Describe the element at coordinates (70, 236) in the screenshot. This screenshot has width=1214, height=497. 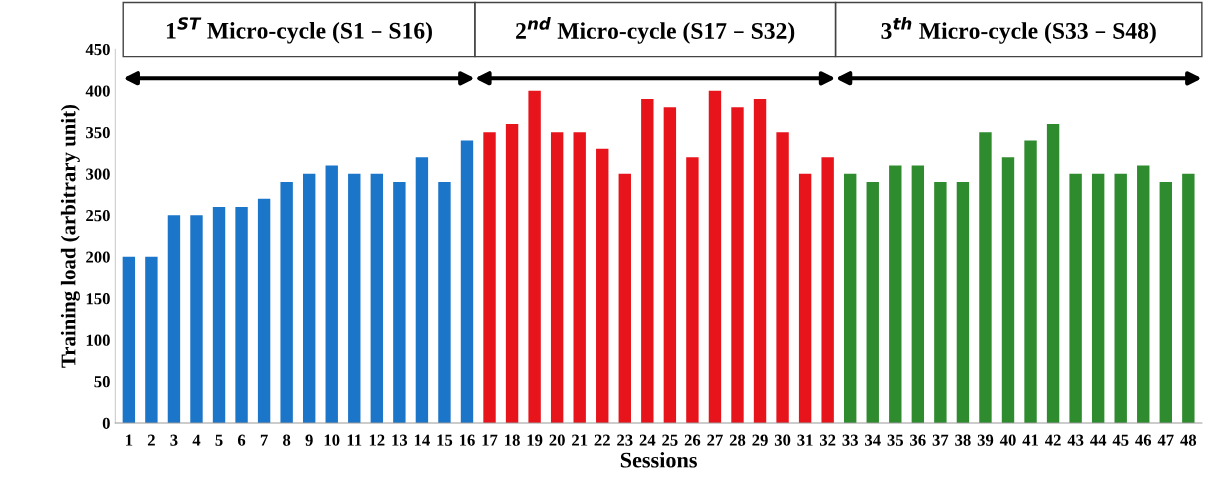
I see `y-axis-title: Training load (arbitrary unit)` at that location.